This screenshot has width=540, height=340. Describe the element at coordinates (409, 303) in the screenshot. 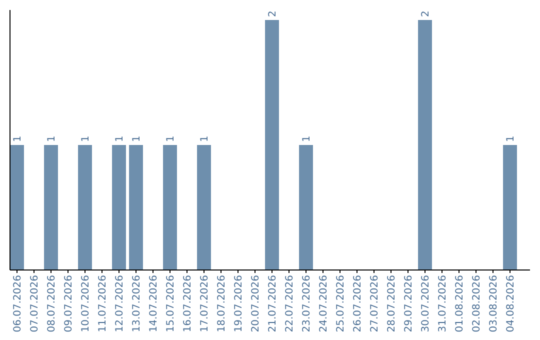

I see `x-tick-label: 29.07.2026` at that location.